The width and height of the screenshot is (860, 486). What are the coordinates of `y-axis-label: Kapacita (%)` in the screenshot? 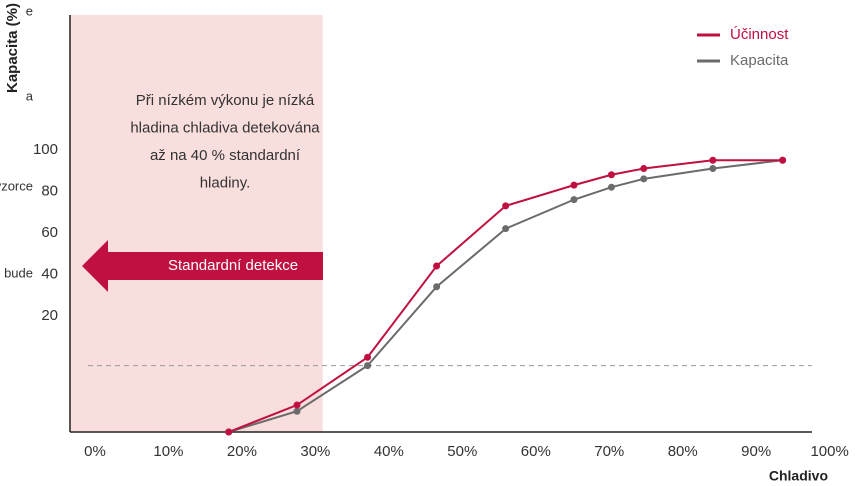 It's located at (12, 48).